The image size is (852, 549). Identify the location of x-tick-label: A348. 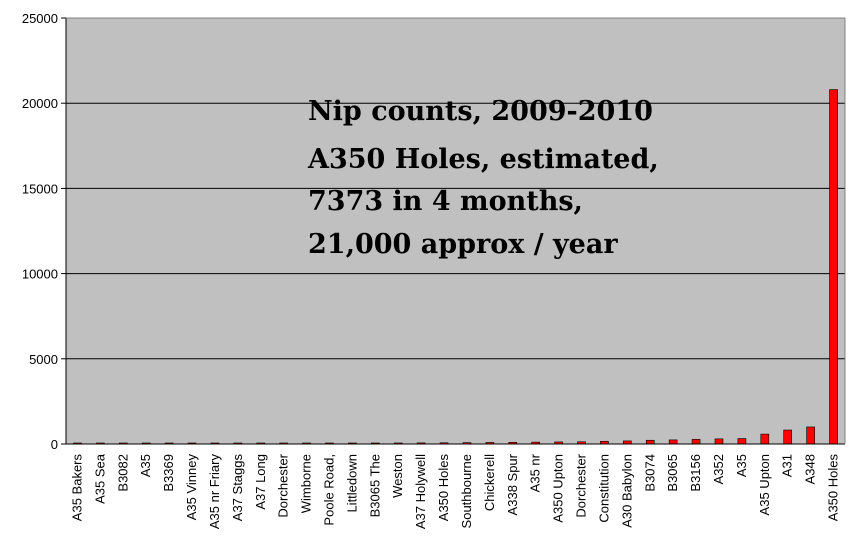
(810, 469).